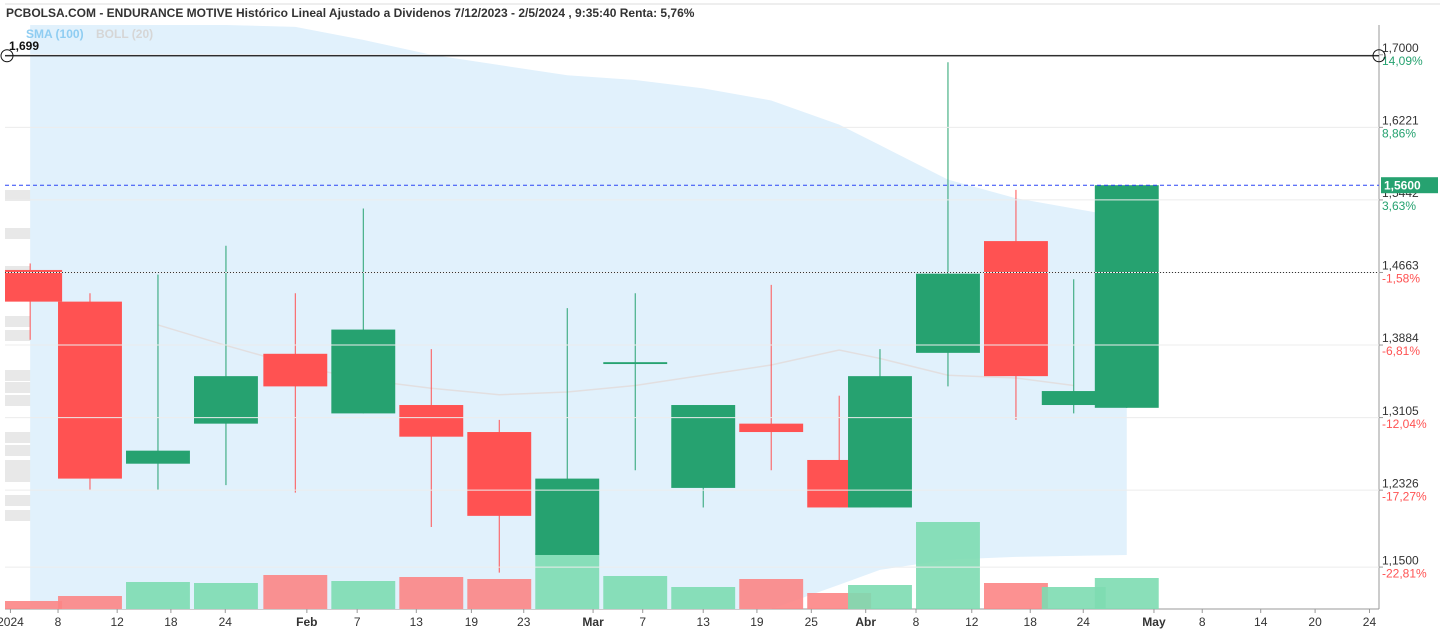 This screenshot has width=1446, height=638. I want to click on price-tag-label: 1,5600, so click(1402, 185).